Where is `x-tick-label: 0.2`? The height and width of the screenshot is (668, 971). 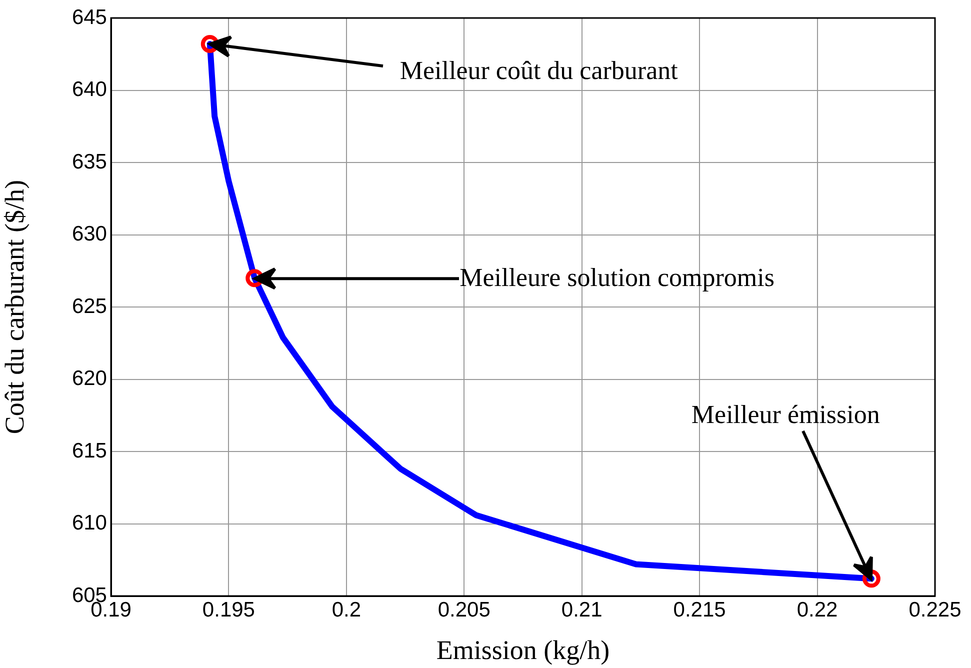 x-tick-label: 0.2 is located at coordinates (347, 610).